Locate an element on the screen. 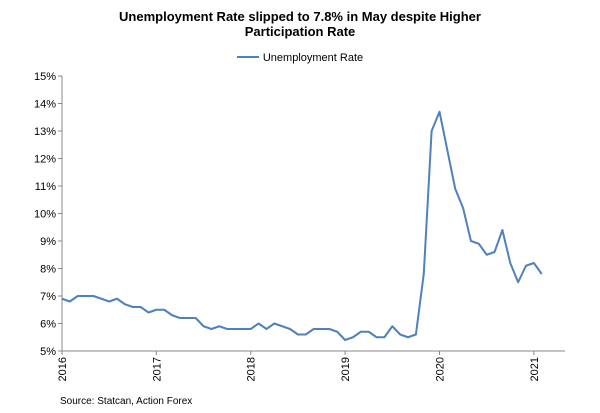  x-tick-label: 2021 is located at coordinates (535, 369).